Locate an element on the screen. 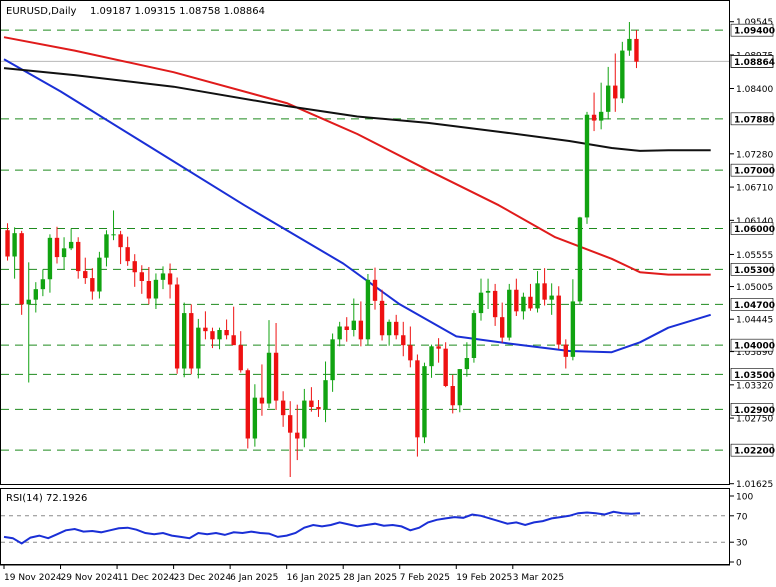 The image size is (776, 587). time-tick-label: 28 Jan 2025 is located at coordinates (370, 578).